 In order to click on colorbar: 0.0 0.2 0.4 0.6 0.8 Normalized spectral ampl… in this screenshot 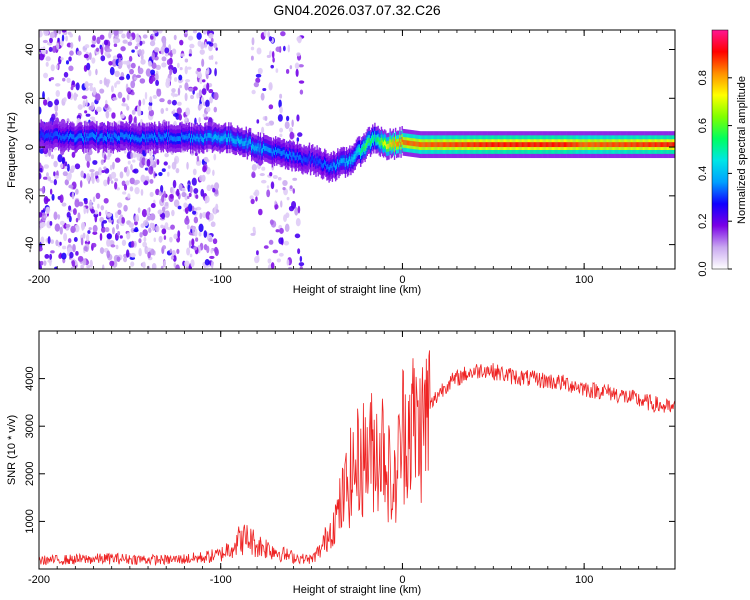, I will do `click(722, 153)`.